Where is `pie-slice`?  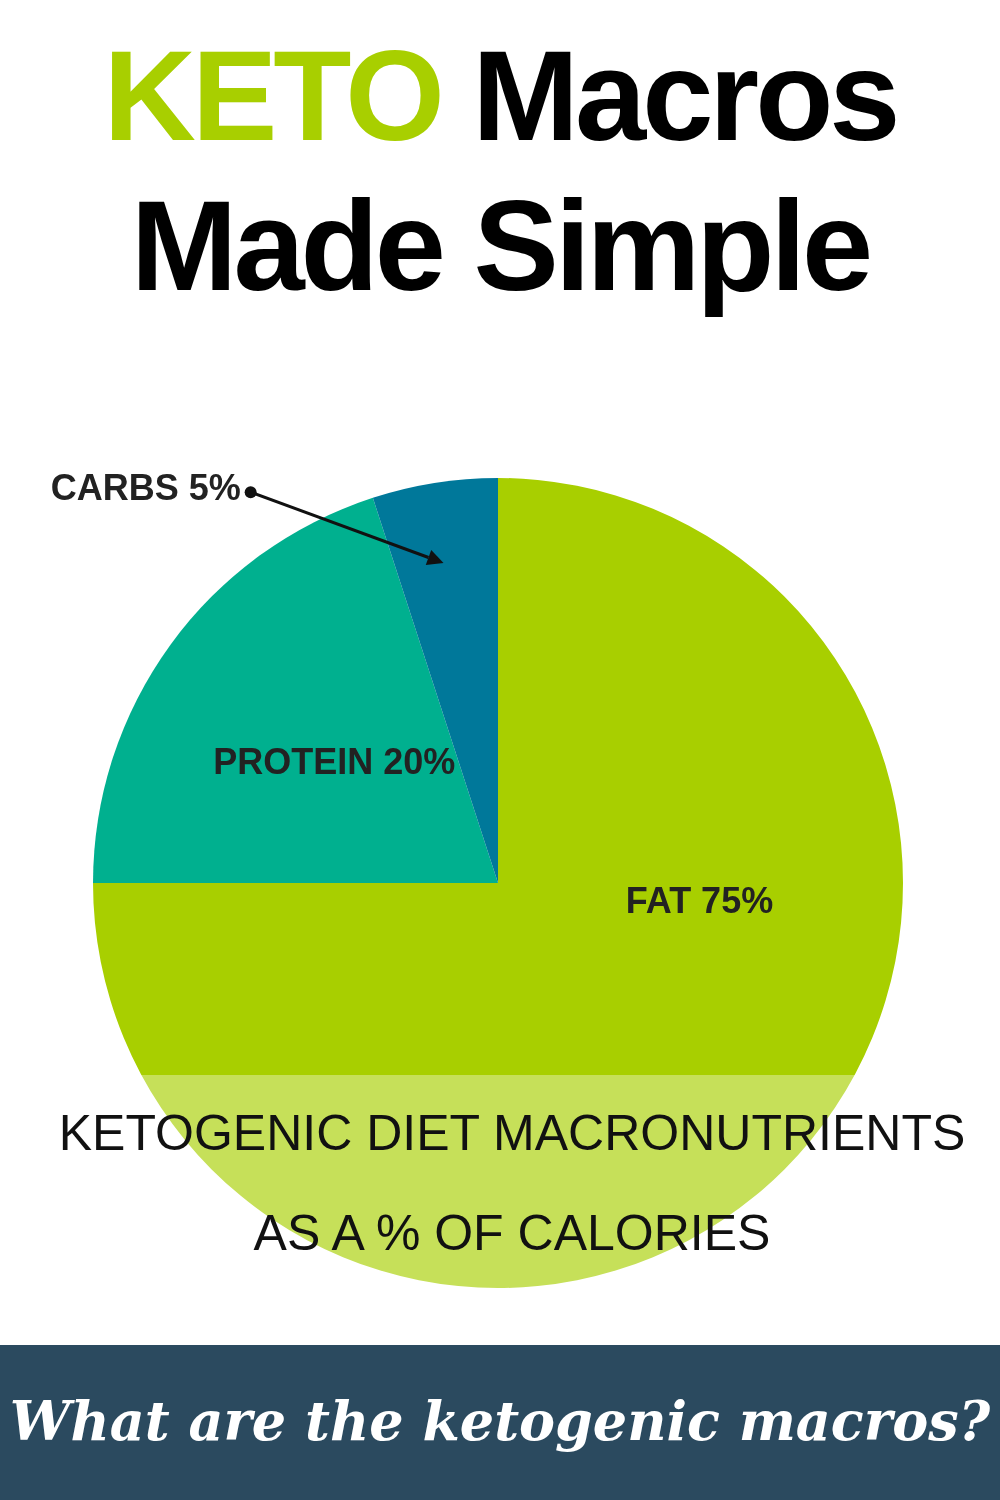
pie-slice is located at coordinates (435, 680).